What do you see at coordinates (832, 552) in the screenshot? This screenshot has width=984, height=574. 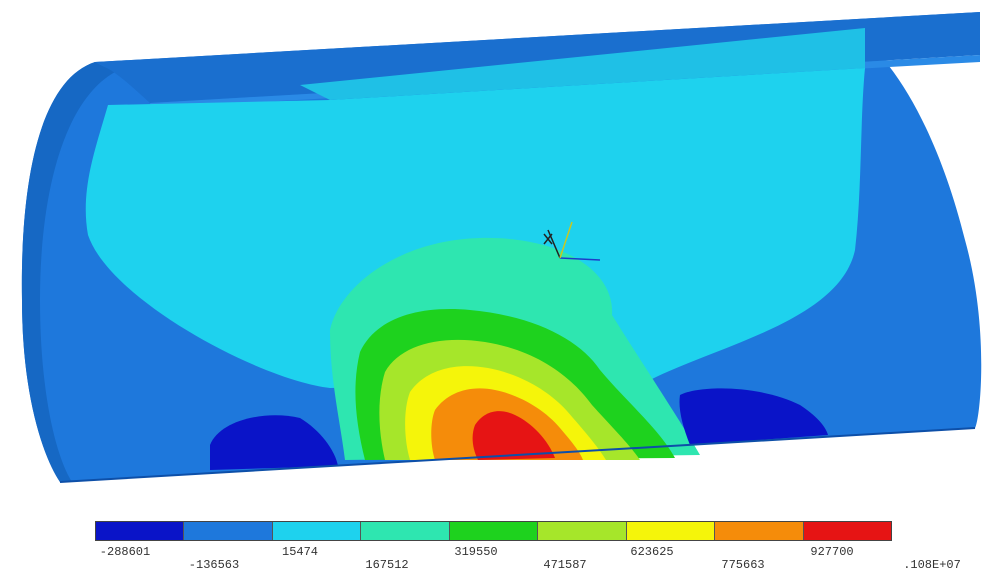 I see `legend-label: 927700` at bounding box center [832, 552].